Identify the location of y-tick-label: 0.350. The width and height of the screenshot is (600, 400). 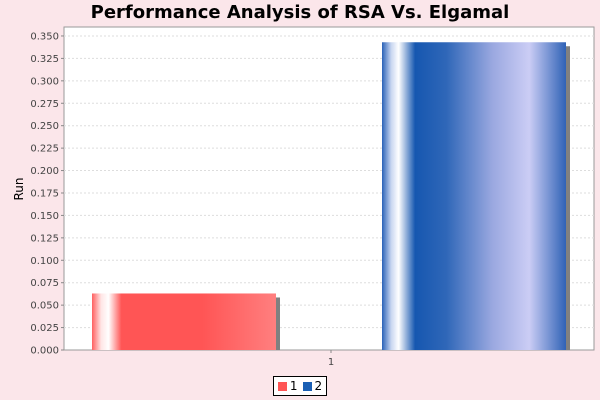
(44, 36).